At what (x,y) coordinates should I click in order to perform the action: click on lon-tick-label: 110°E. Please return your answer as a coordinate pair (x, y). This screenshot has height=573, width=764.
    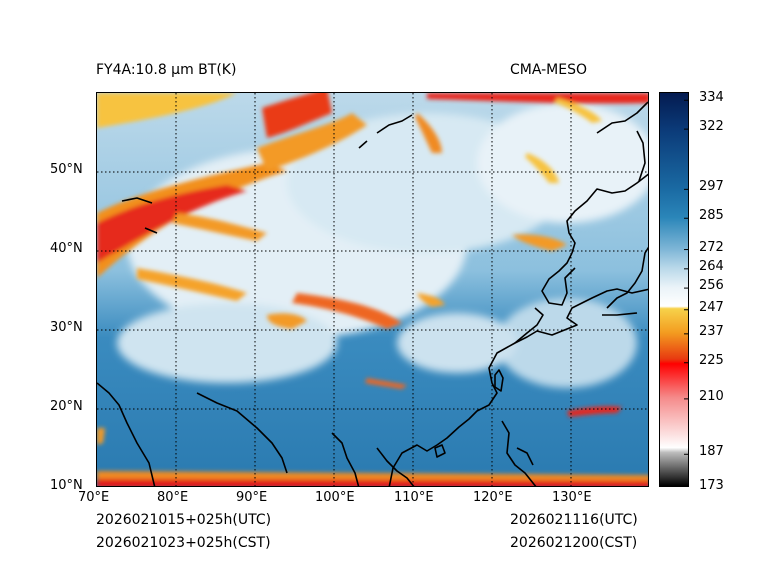
    Looking at the image, I should click on (414, 497).